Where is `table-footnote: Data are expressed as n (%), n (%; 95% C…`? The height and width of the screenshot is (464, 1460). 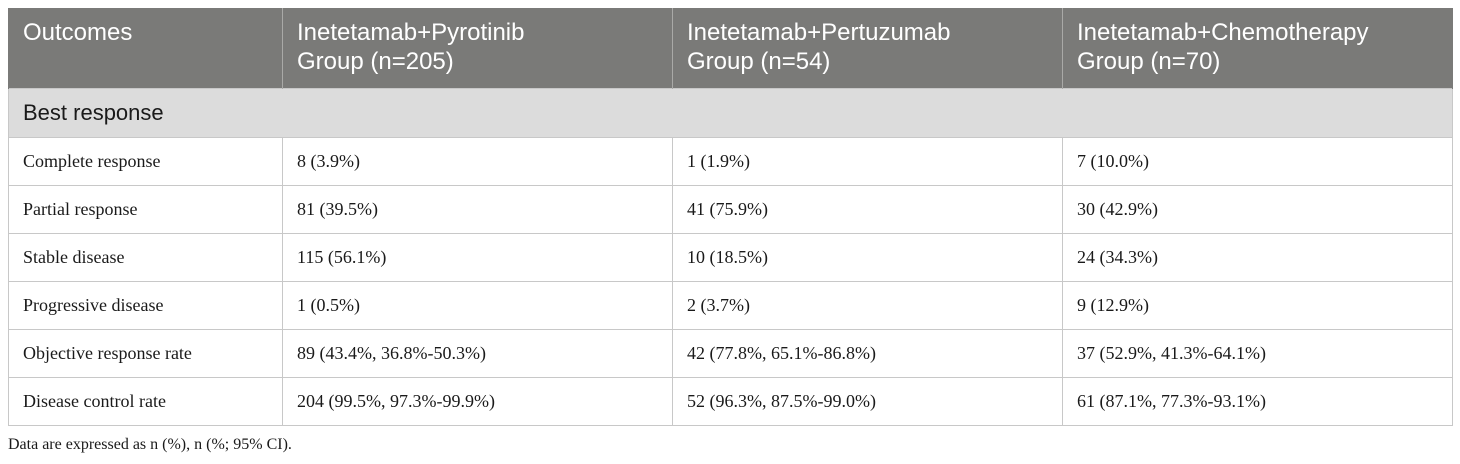
table-footnote: Data are expressed as n (%), n (%; 95% C… is located at coordinates (150, 444).